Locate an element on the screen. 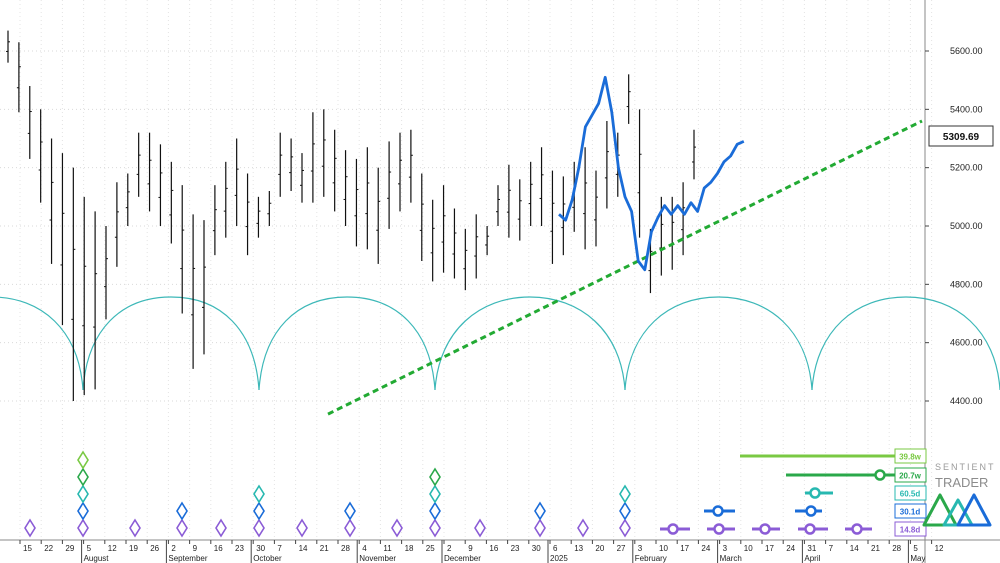  x-tick-label: 13 is located at coordinates (578, 548).